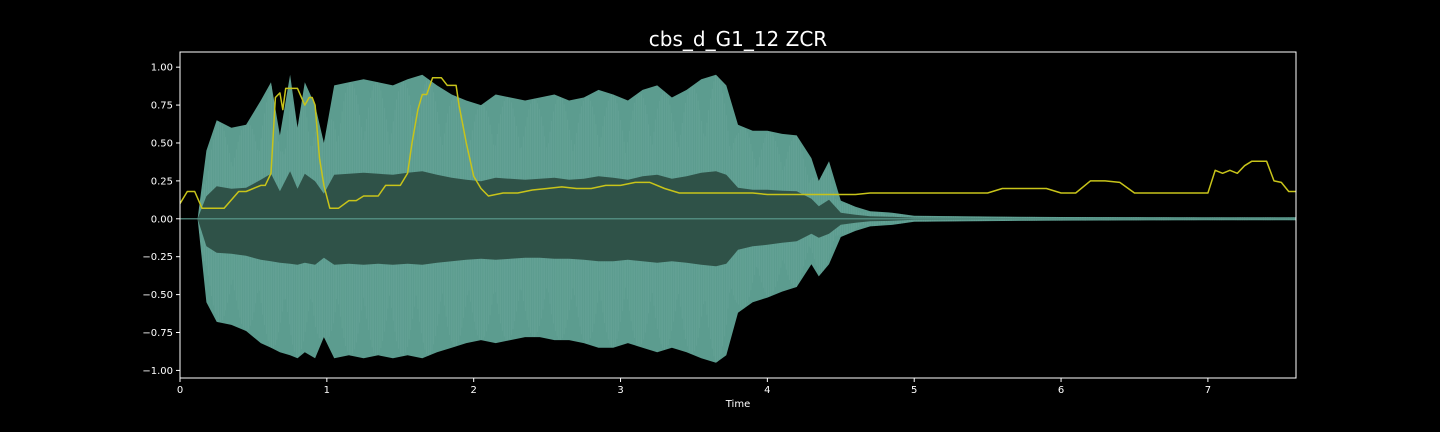 This screenshot has width=1440, height=432. What do you see at coordinates (180, 390) in the screenshot?
I see `x-tick-label: 0` at bounding box center [180, 390].